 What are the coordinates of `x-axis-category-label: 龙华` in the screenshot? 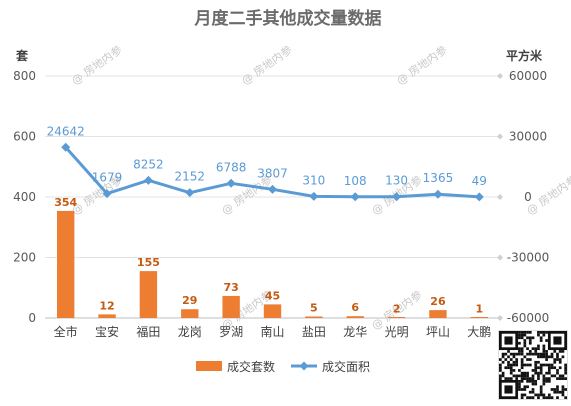 It's located at (355, 332).